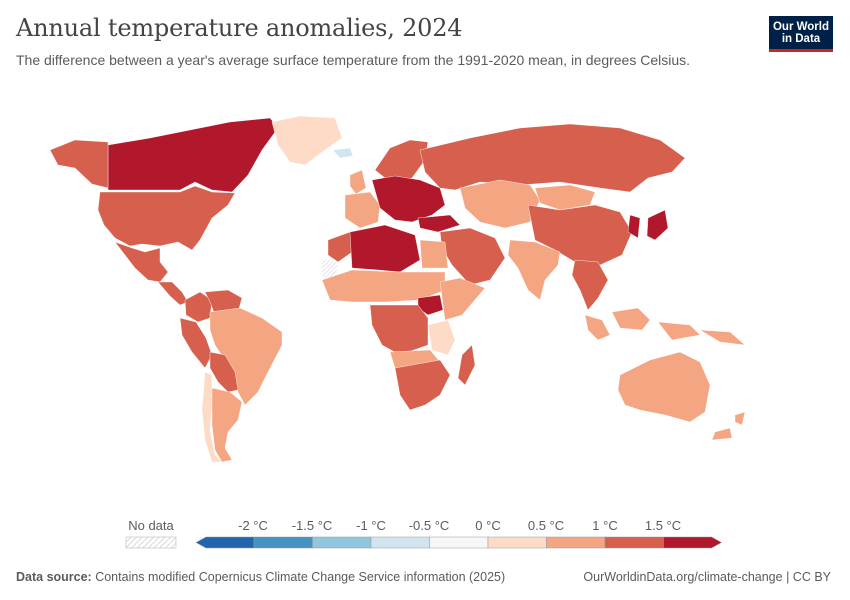 The width and height of the screenshot is (850, 600). I want to click on owid-logo: Our World in Data, so click(801, 34).